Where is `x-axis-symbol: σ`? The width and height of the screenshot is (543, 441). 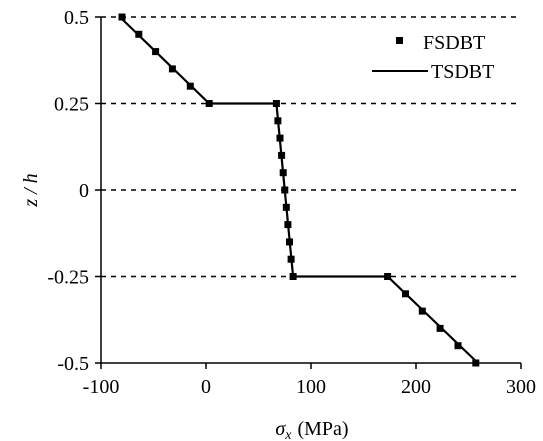
x-axis-symbol: σ is located at coordinates (280, 429).